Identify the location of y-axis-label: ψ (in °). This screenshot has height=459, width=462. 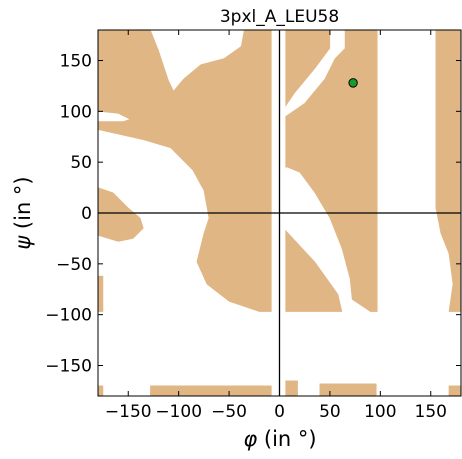
(23, 212).